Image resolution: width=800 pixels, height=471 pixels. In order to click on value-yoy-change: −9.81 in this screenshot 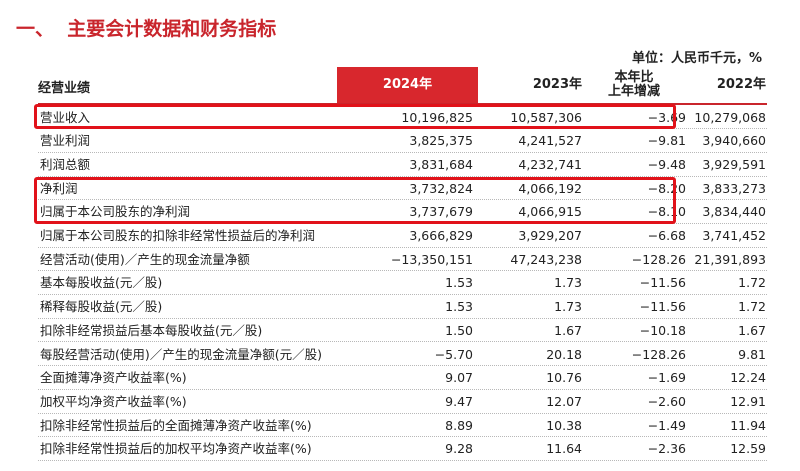, I will do `click(666, 141)`.